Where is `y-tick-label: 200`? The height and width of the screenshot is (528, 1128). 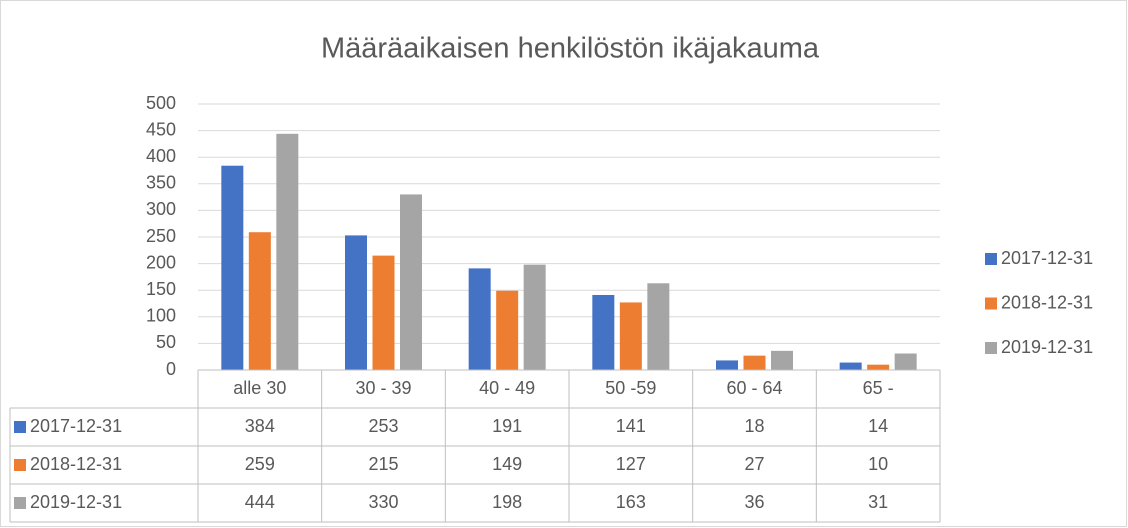
y-tick-label: 200 is located at coordinates (161, 262).